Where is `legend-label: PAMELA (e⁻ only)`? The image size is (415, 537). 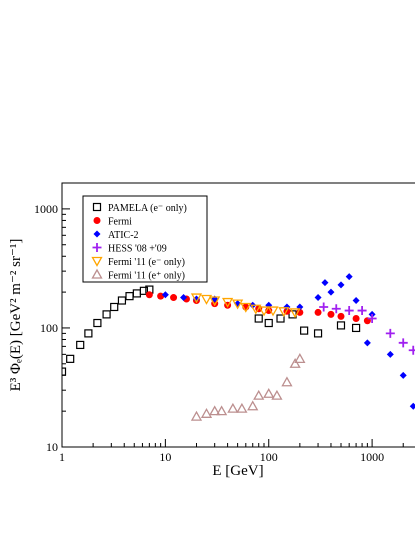 legend-label: PAMELA (e⁻ only) is located at coordinates (147, 208).